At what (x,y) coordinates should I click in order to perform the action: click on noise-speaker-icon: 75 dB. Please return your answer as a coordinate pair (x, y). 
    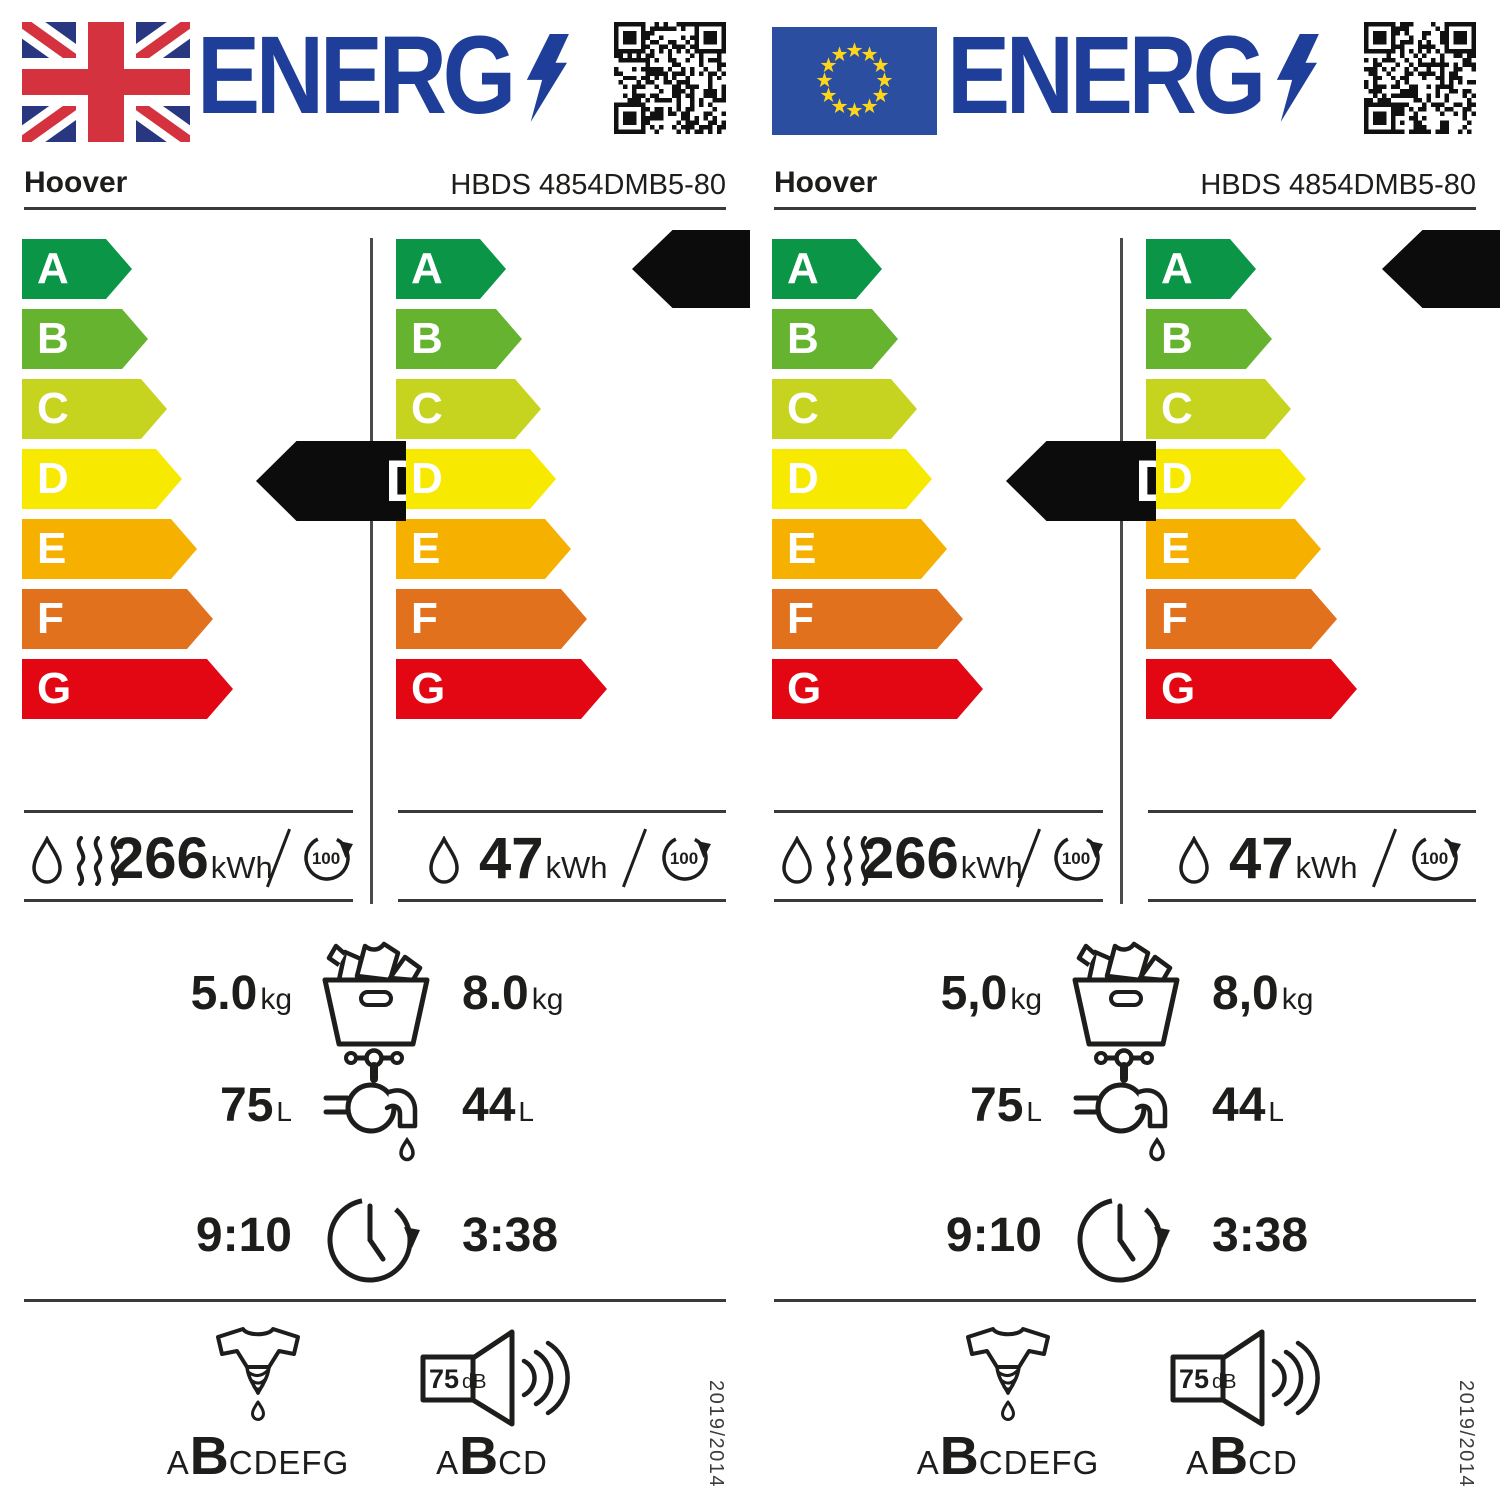
    Looking at the image, I should click on (1245, 1378).